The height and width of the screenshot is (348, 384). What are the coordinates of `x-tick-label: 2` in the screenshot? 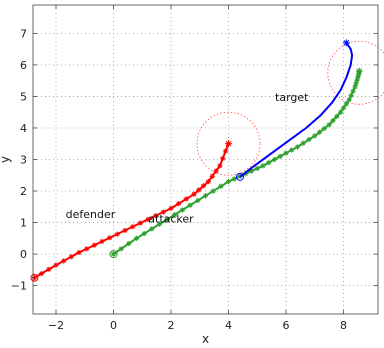 It's located at (171, 325).